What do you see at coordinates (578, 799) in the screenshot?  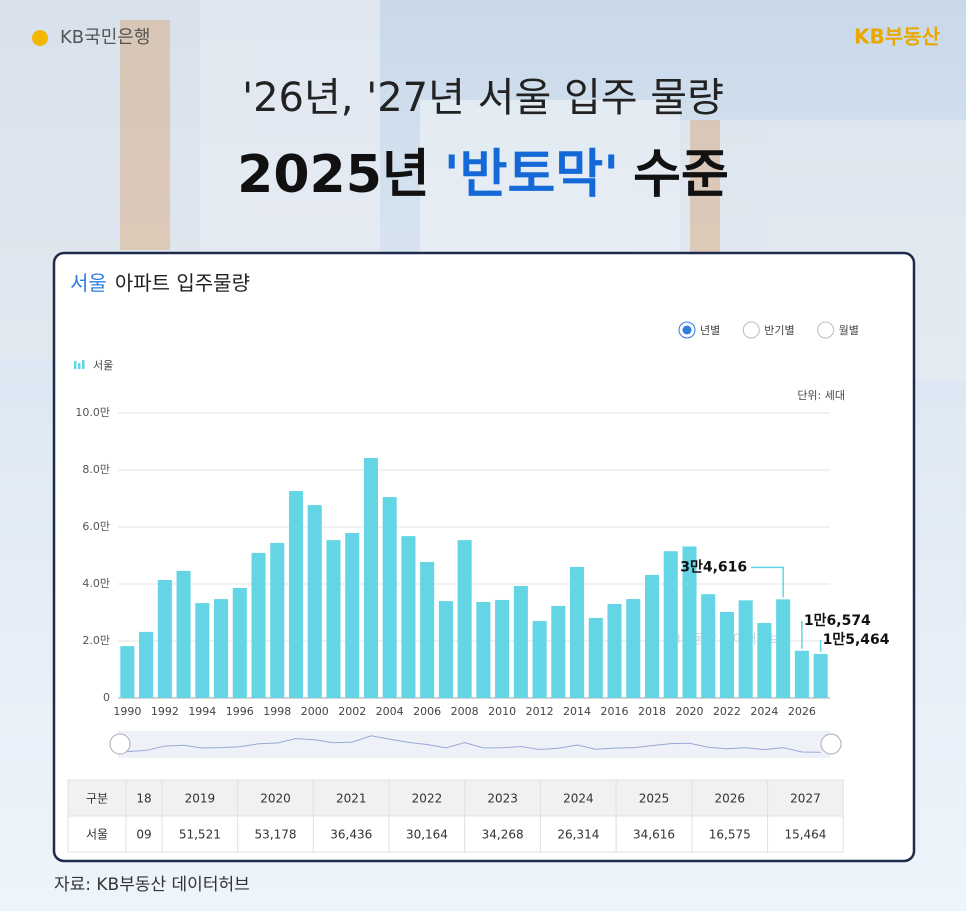 I see `table-text: 2024` at bounding box center [578, 799].